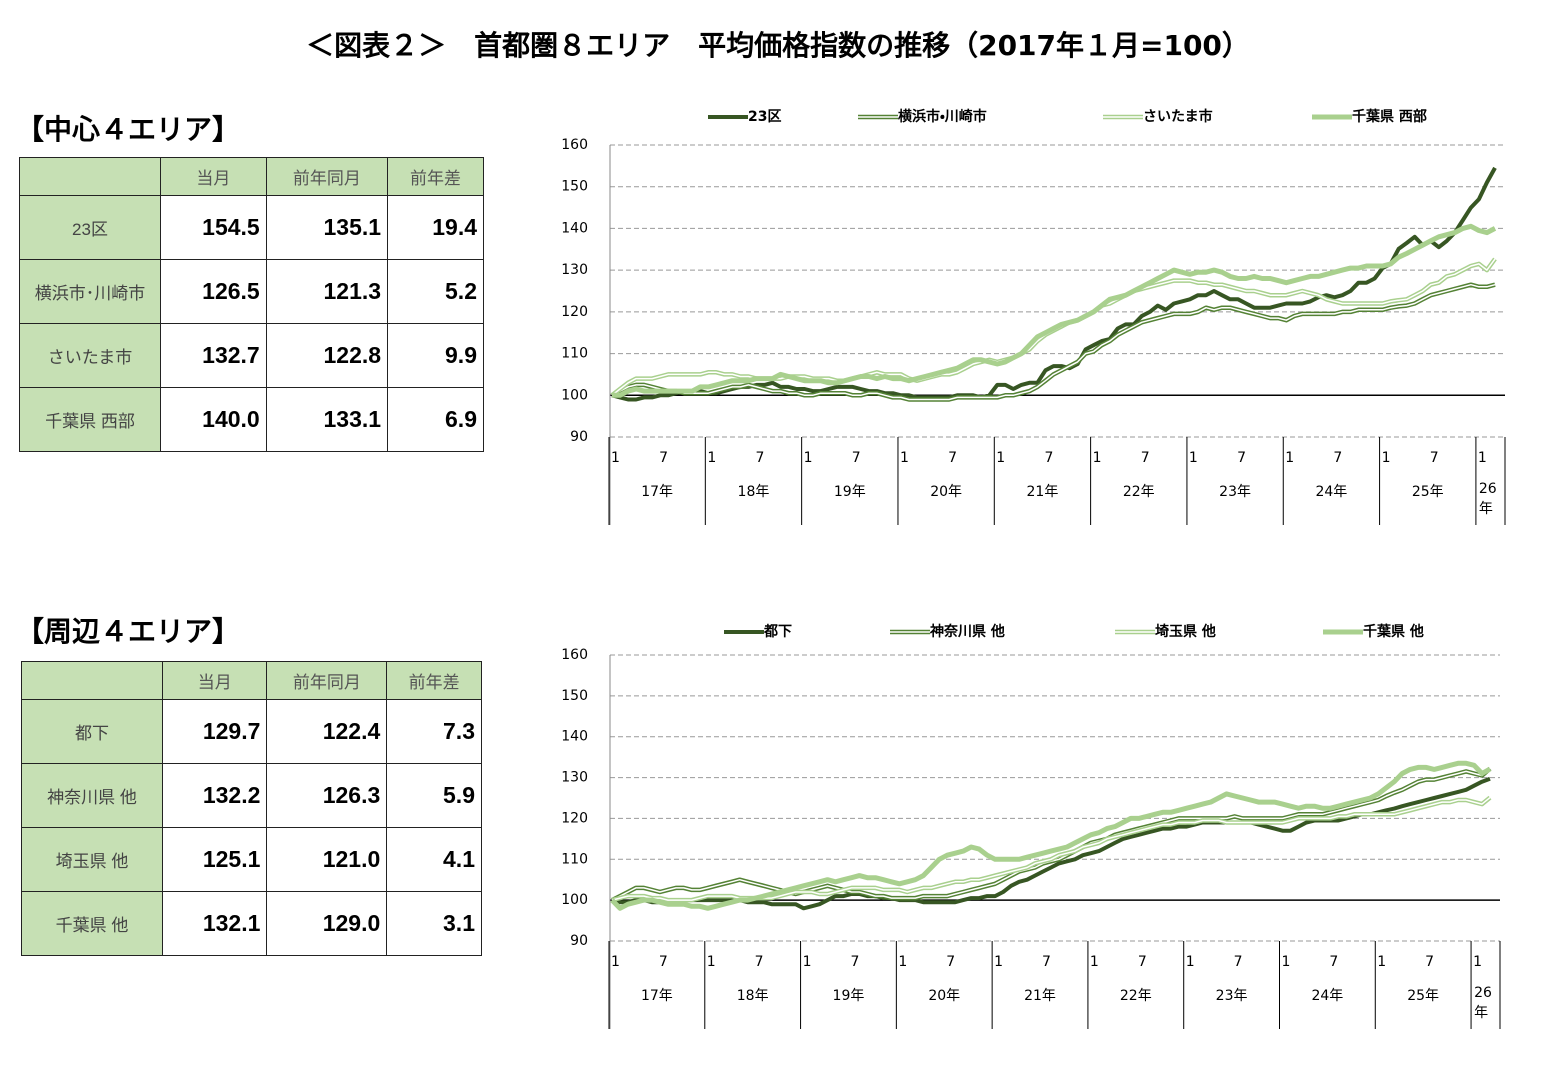 This screenshot has height=1068, width=1556. I want to click on value-cell: 121.0, so click(327, 859).